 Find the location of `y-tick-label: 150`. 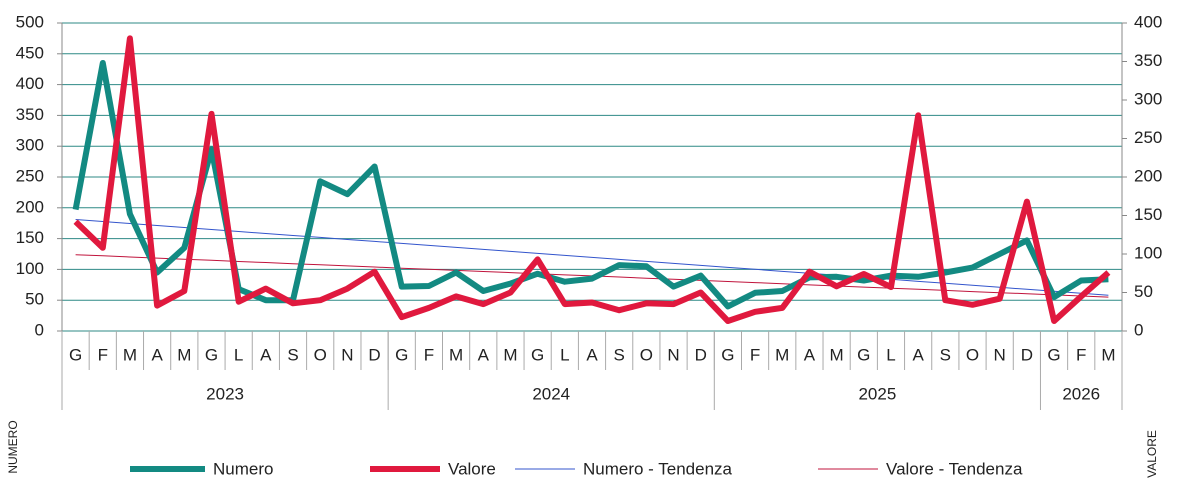

y-tick-label: 150 is located at coordinates (30, 237).